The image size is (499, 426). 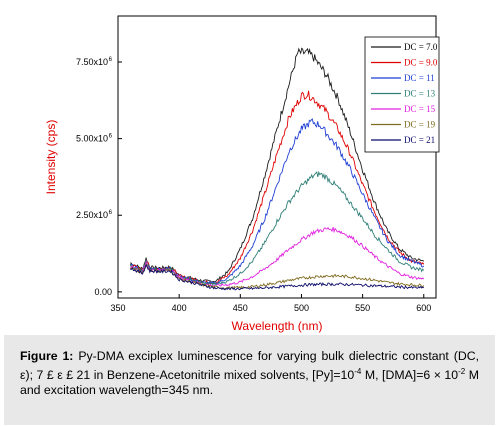 What do you see at coordinates (420, 109) in the screenshot?
I see `legend-label: DC = 15` at bounding box center [420, 109].